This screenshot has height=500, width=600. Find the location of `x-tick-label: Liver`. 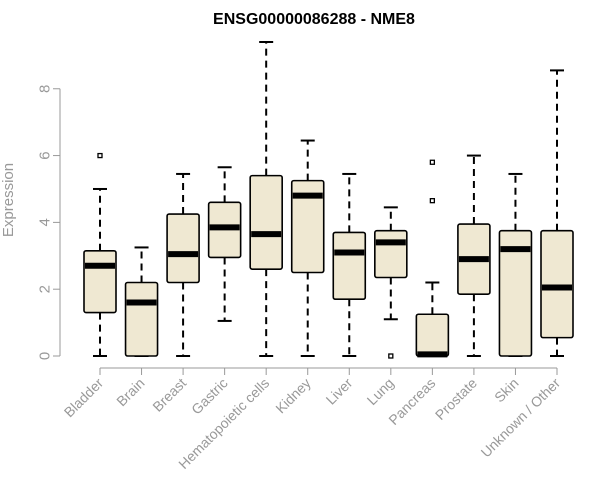

x-tick-label: Liver is located at coordinates (339, 391).